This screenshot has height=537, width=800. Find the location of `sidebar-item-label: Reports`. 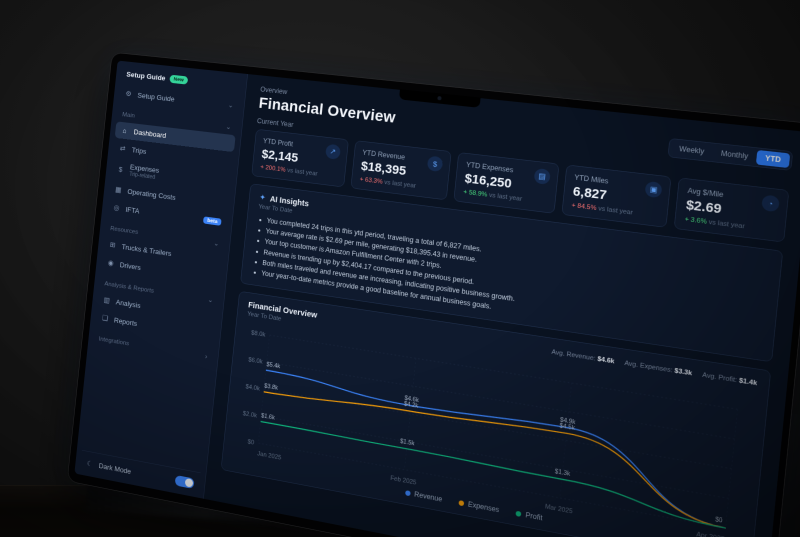

sidebar-item-label: Reports is located at coordinates (125, 321).